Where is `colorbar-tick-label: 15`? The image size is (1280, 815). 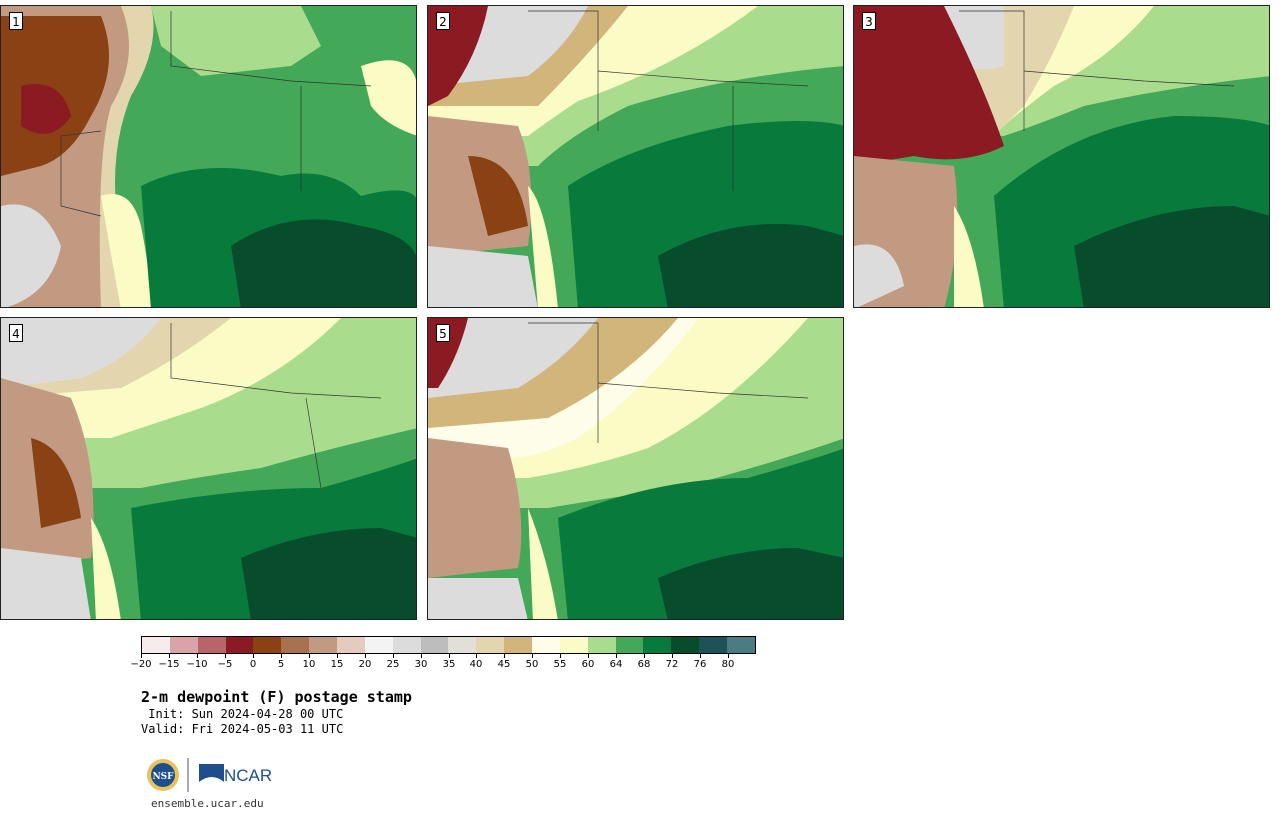 colorbar-tick-label: 15 is located at coordinates (337, 664).